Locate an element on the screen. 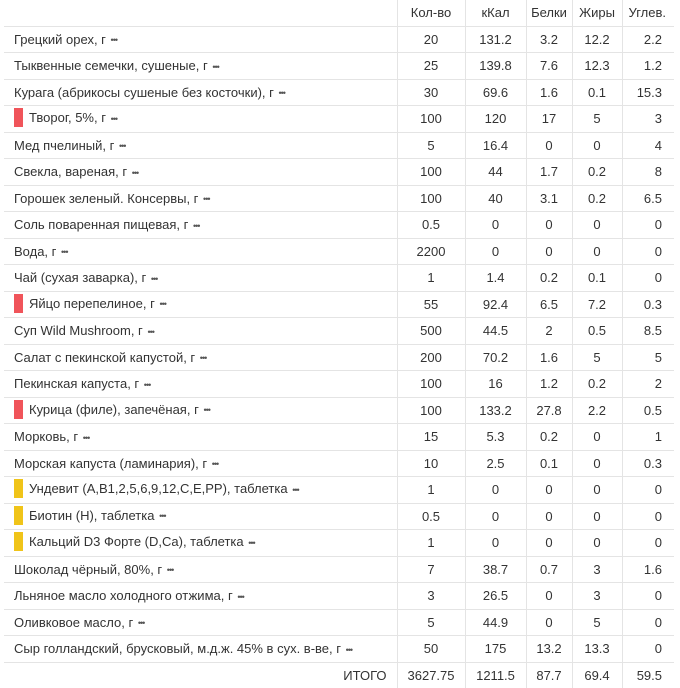 Image resolution: width=680 pixels, height=688 pixels. column-header-carbs: Углев. is located at coordinates (647, 13).